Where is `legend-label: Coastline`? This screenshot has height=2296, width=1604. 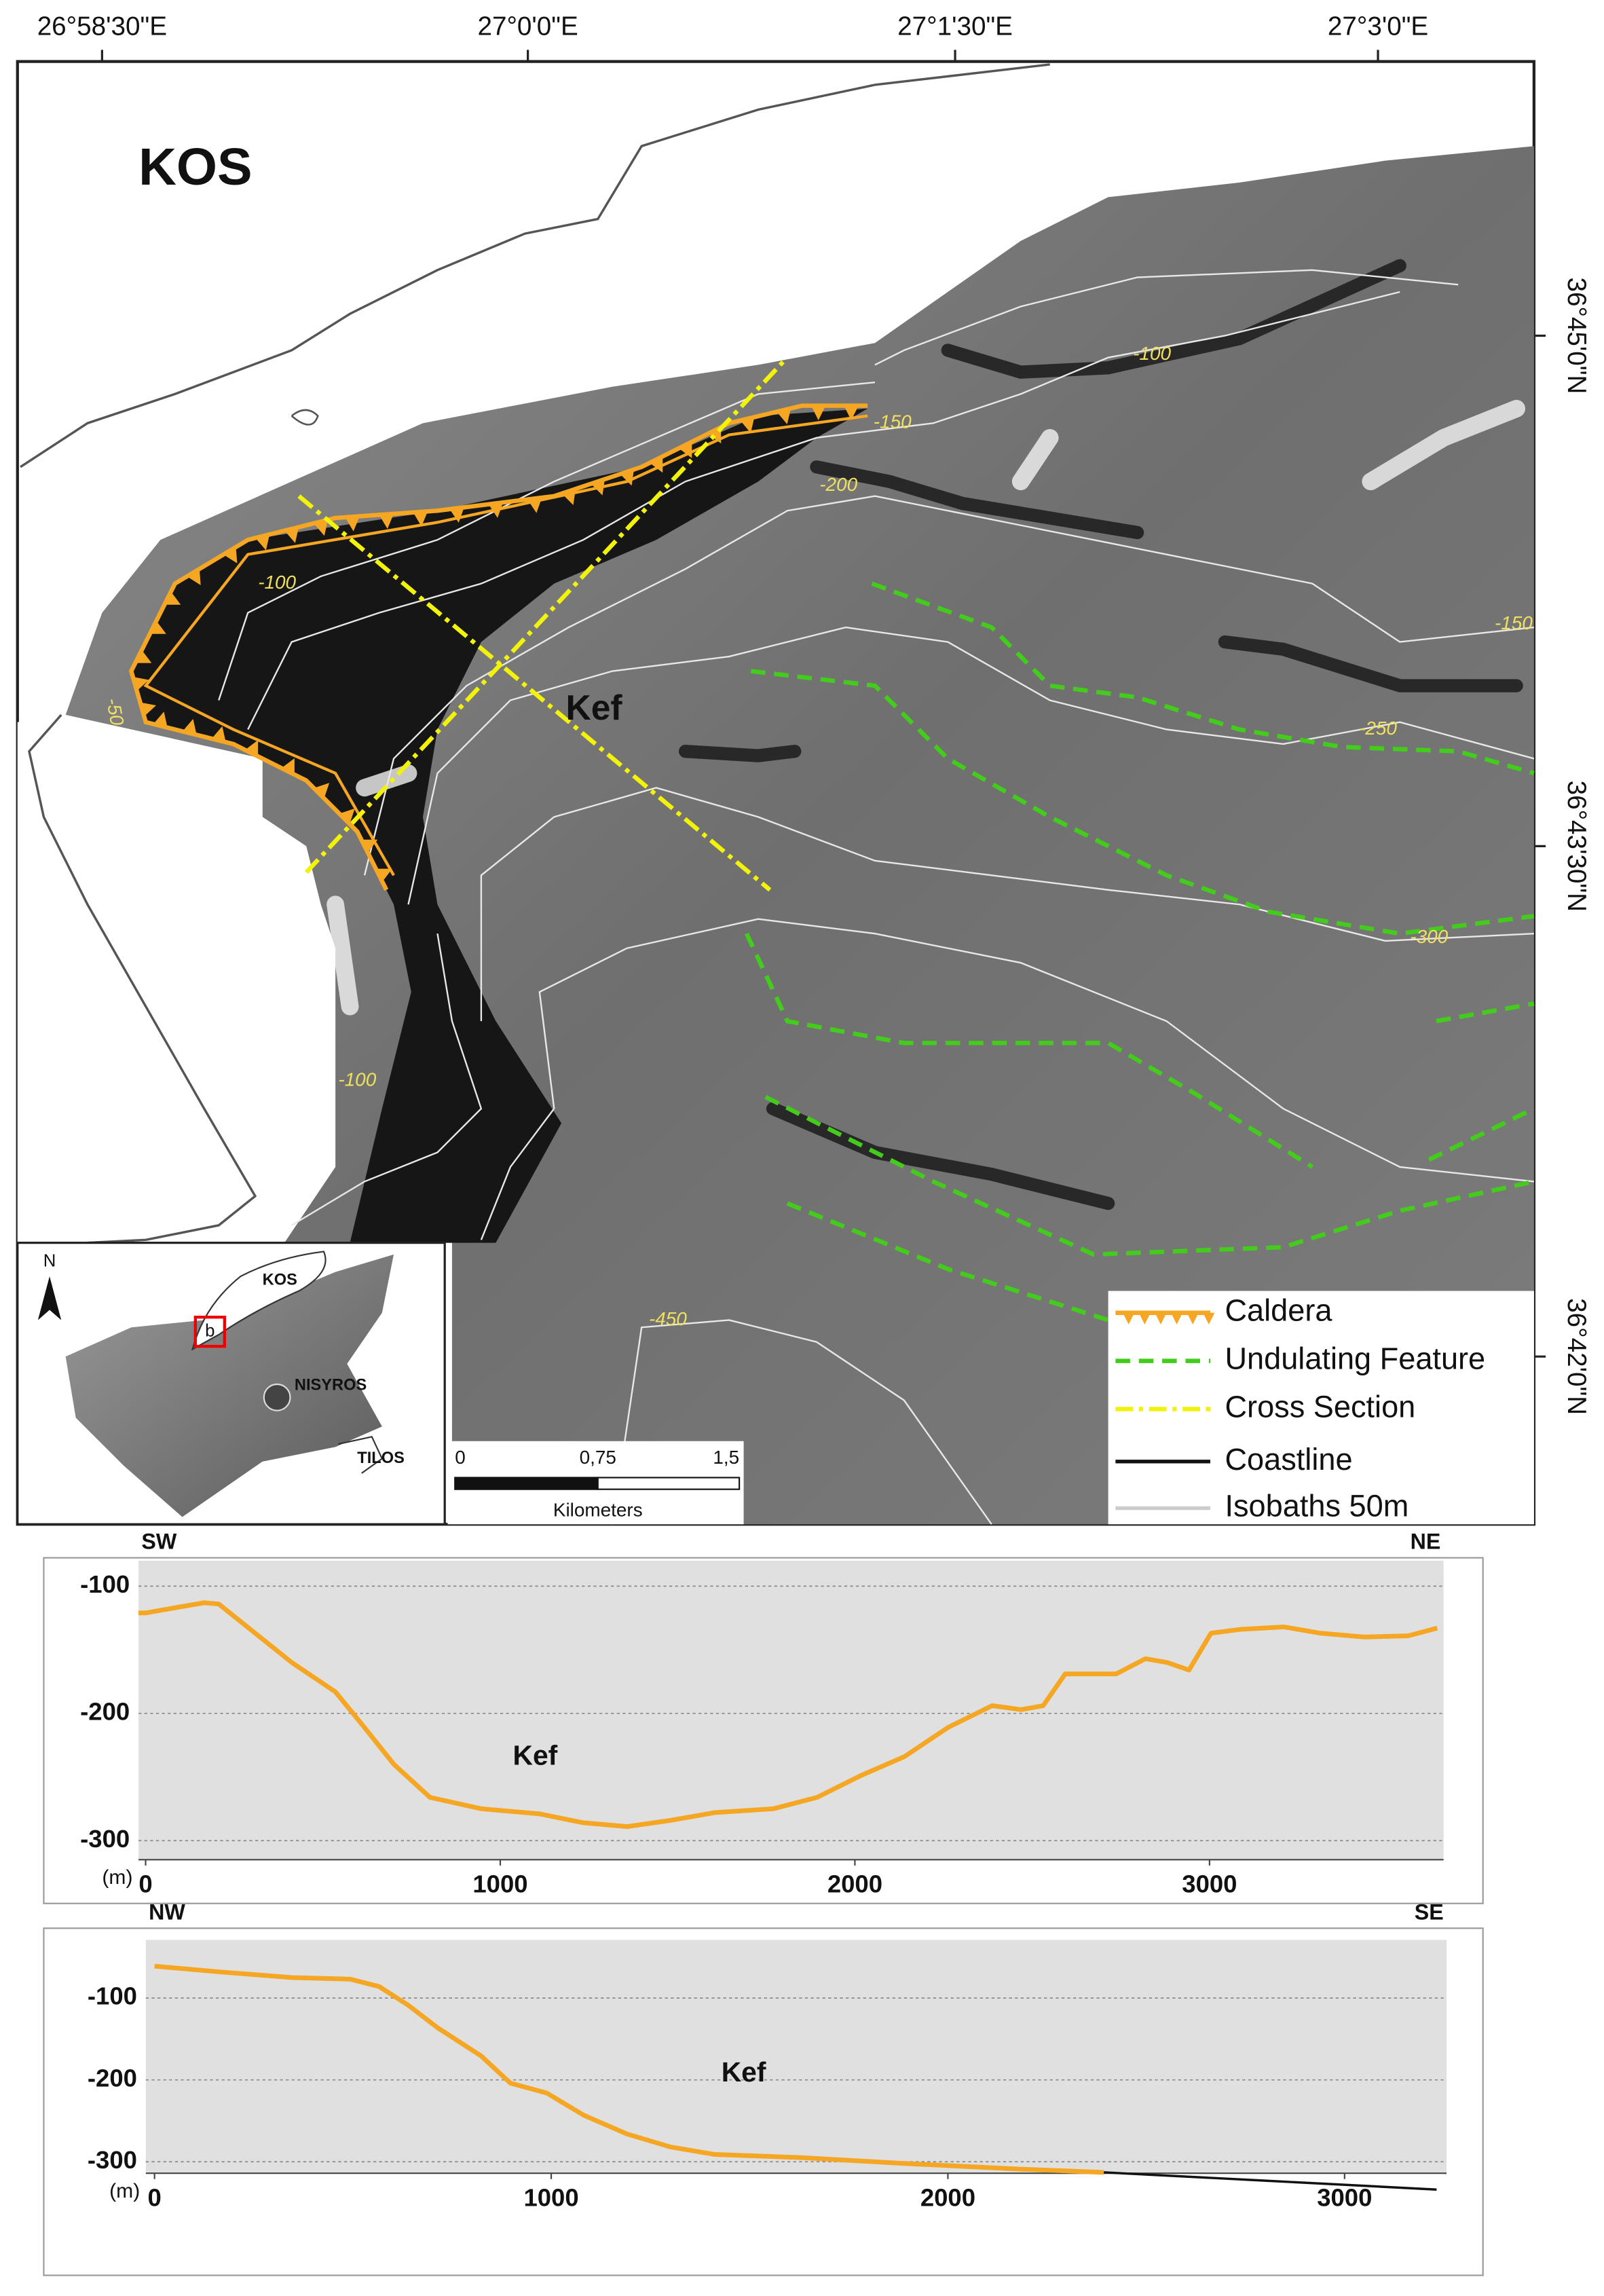
legend-label: Coastline is located at coordinates (1288, 1459).